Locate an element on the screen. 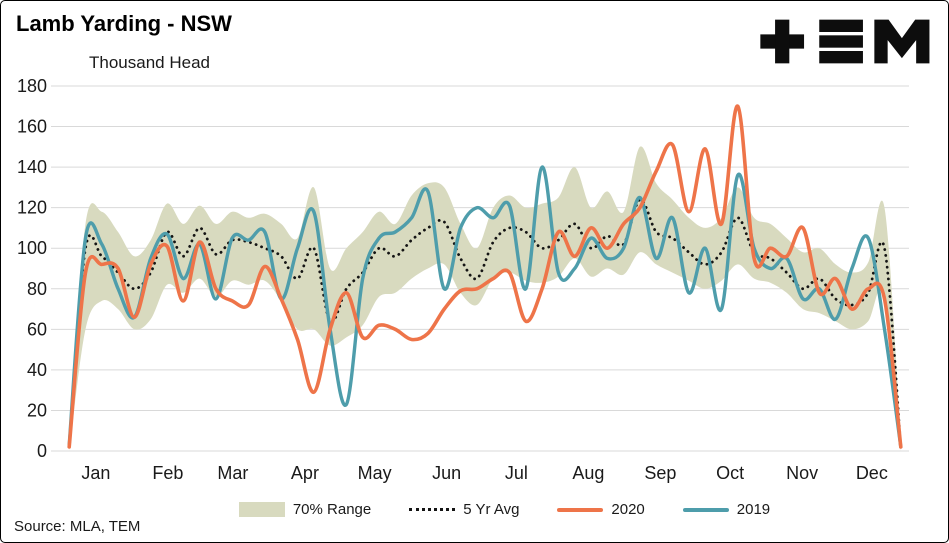  legend-label-2019: 2019 is located at coordinates (753, 509).